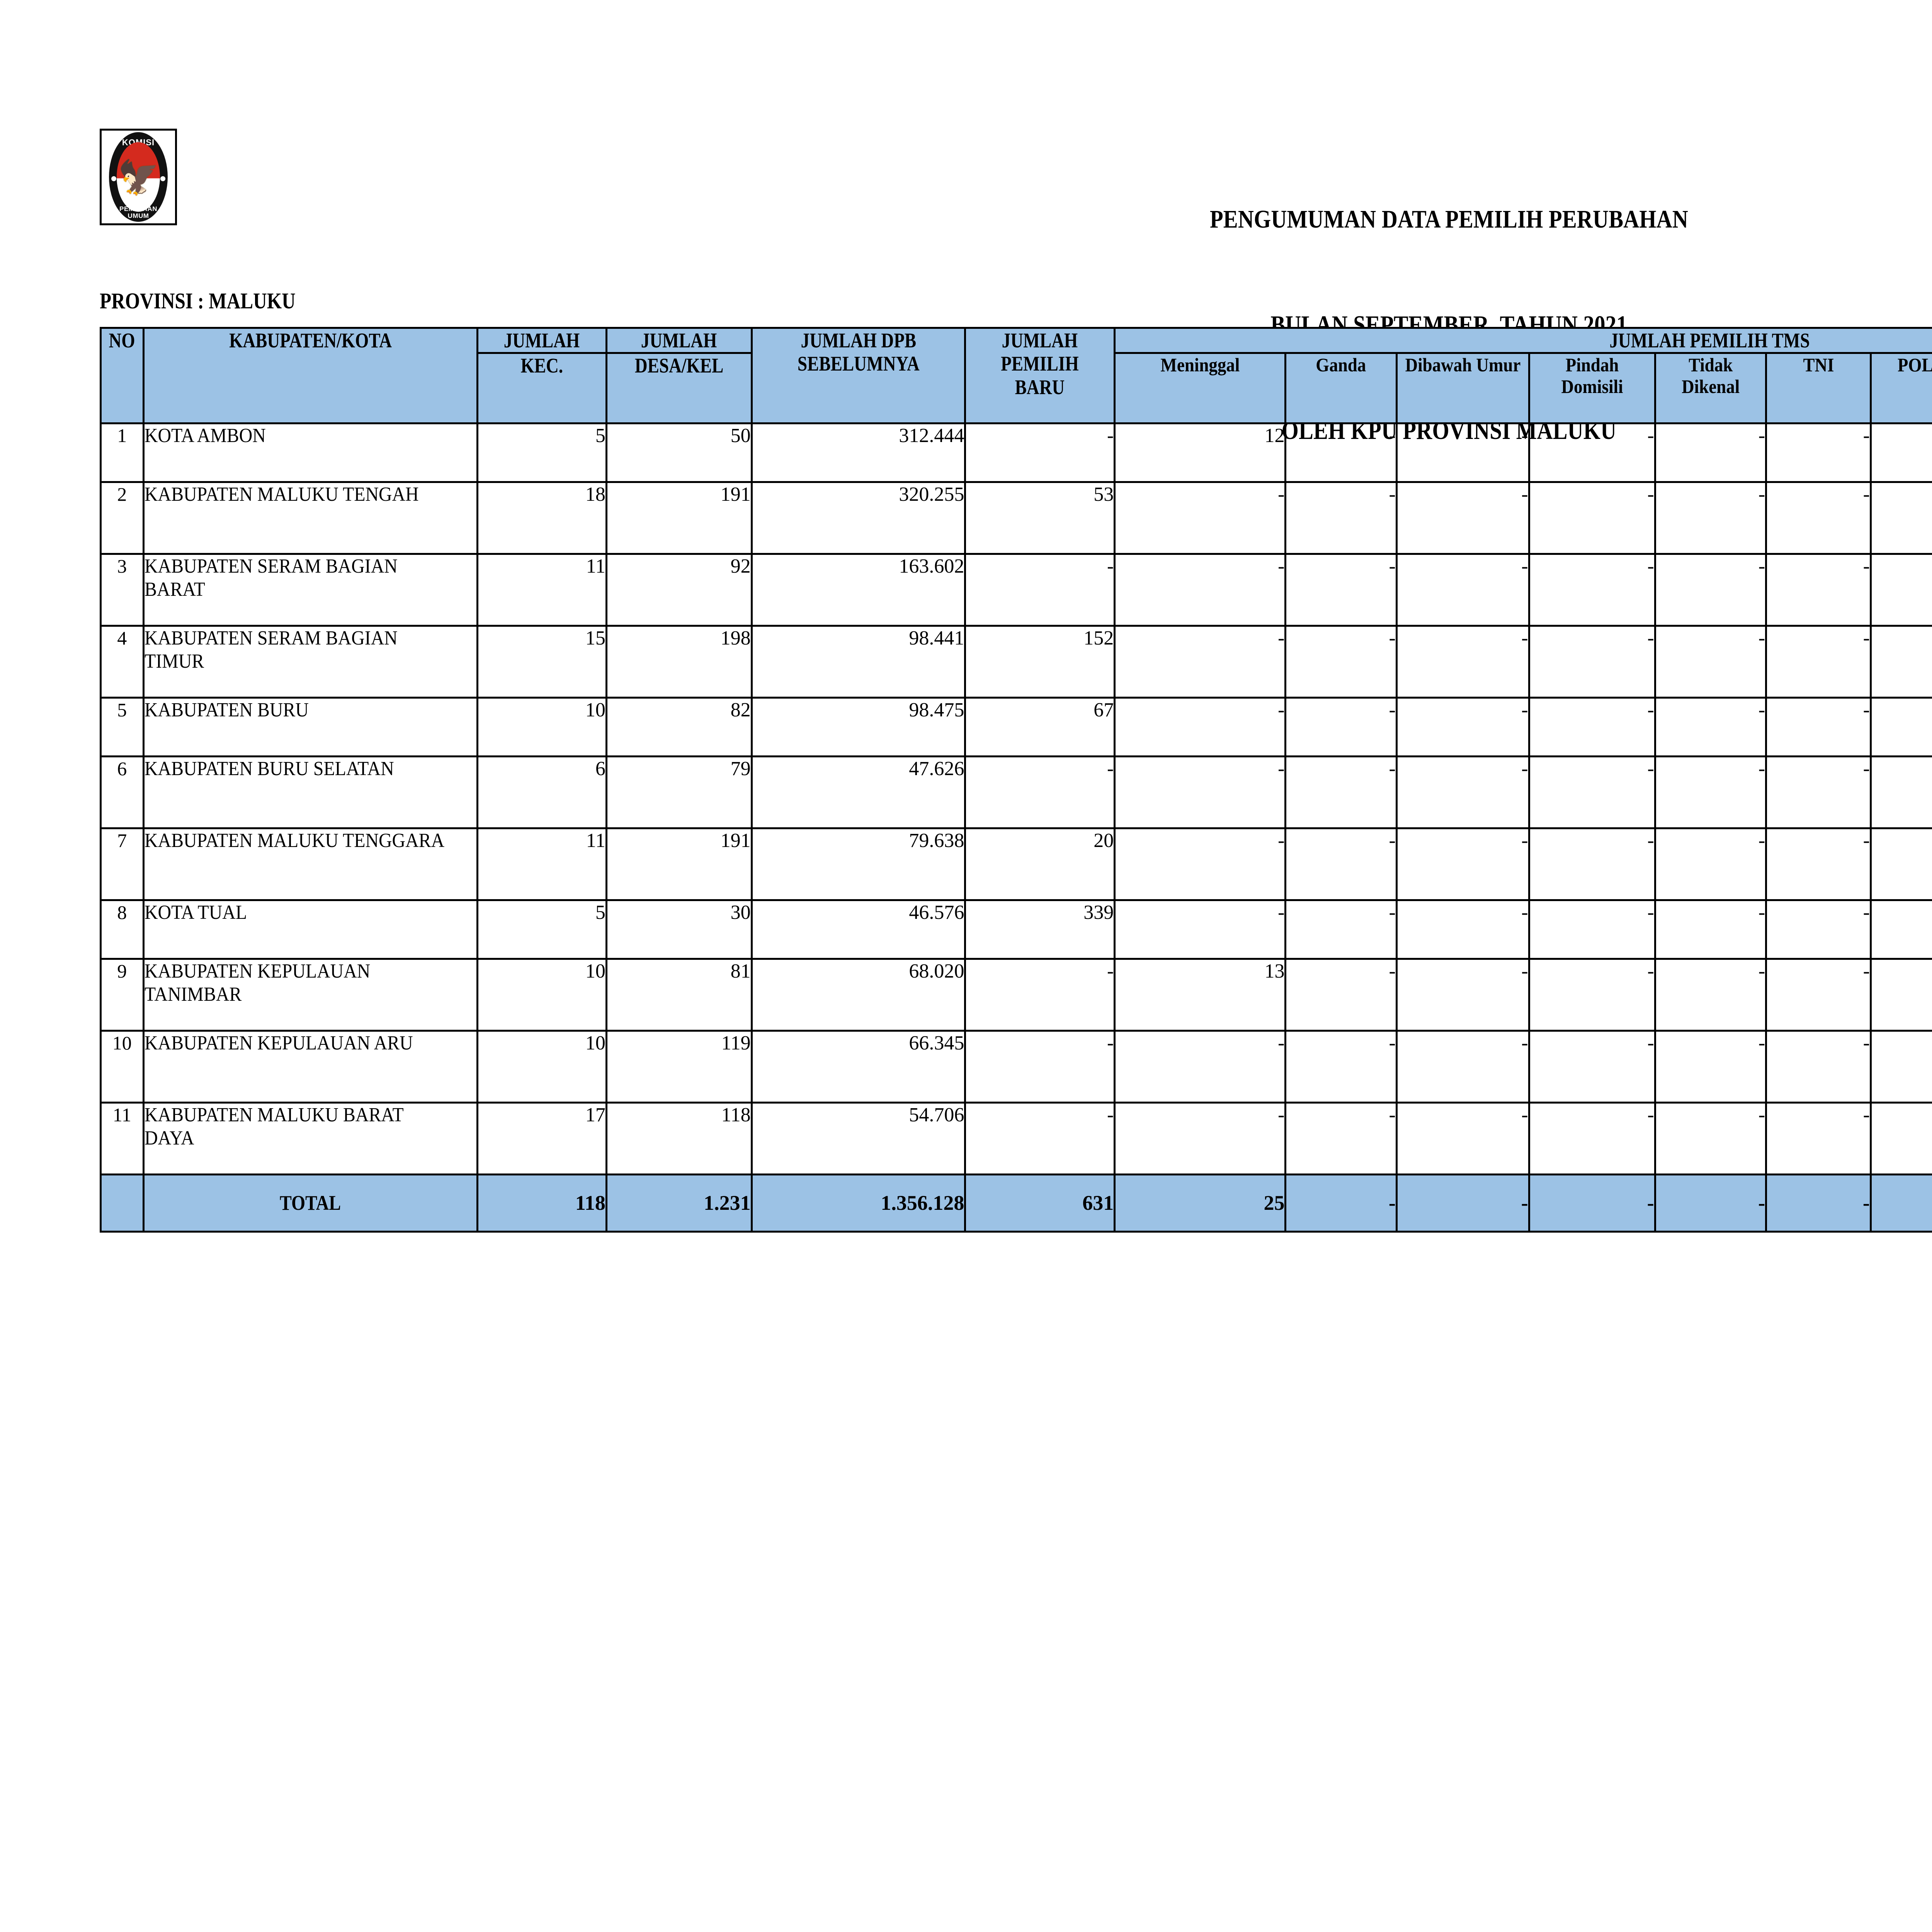 This screenshot has height=1932, width=1932. I want to click on cell-kabupaten-kota: KABUPATEN MALUKU BARAT DAYA, so click(310, 1138).